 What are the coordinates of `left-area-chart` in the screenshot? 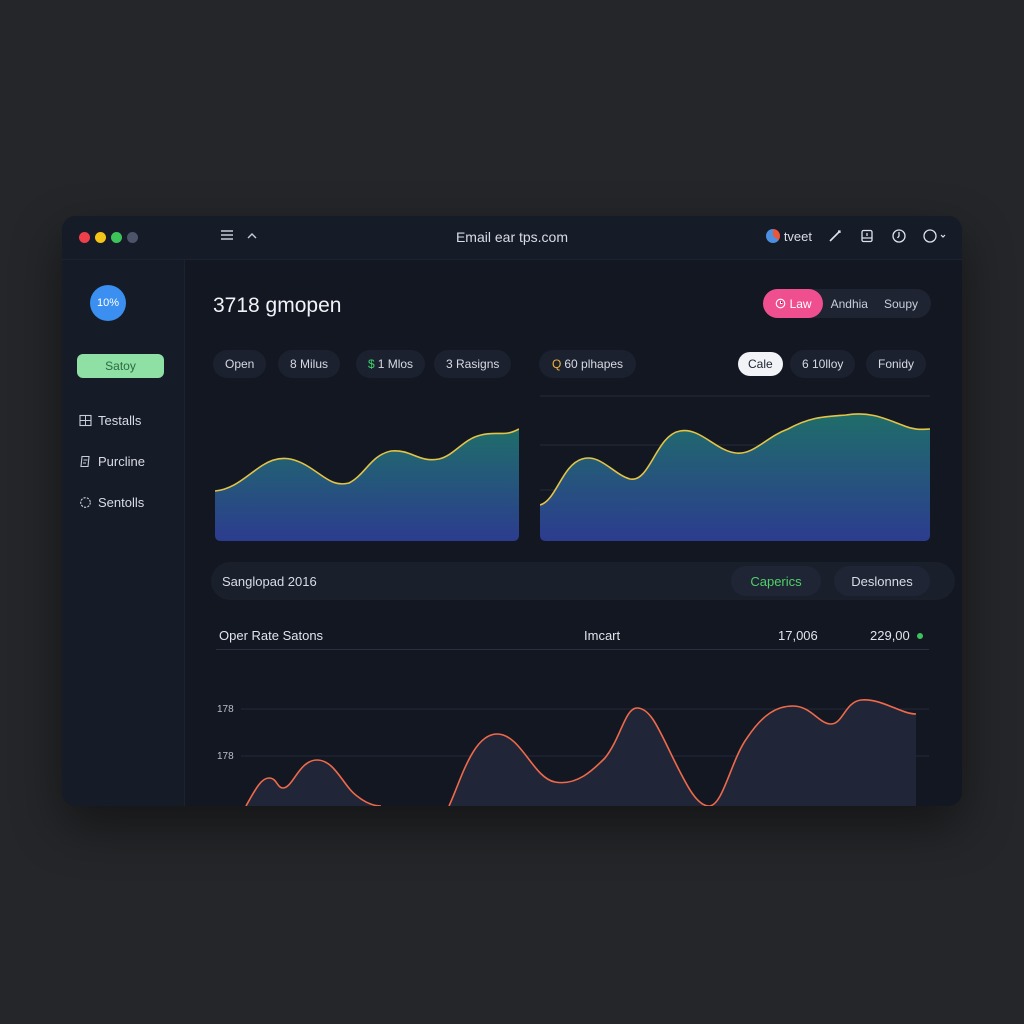 It's located at (367, 468).